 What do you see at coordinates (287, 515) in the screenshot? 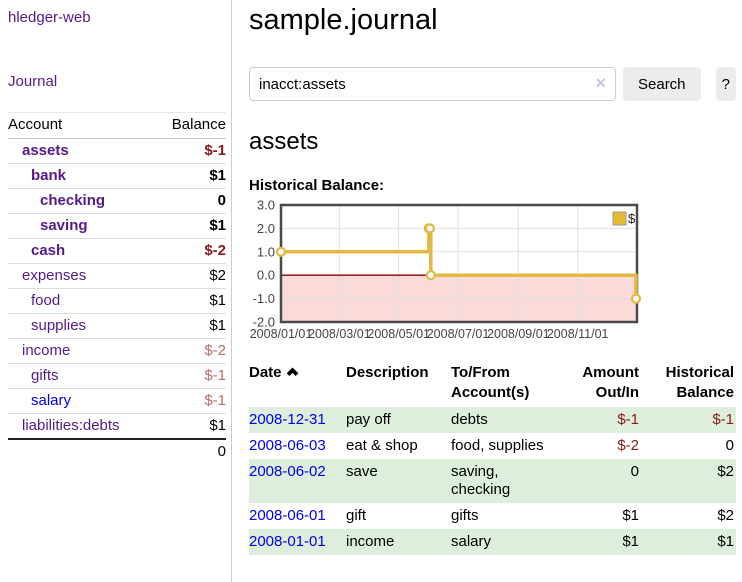
I see `date-link: 2008-06-01` at bounding box center [287, 515].